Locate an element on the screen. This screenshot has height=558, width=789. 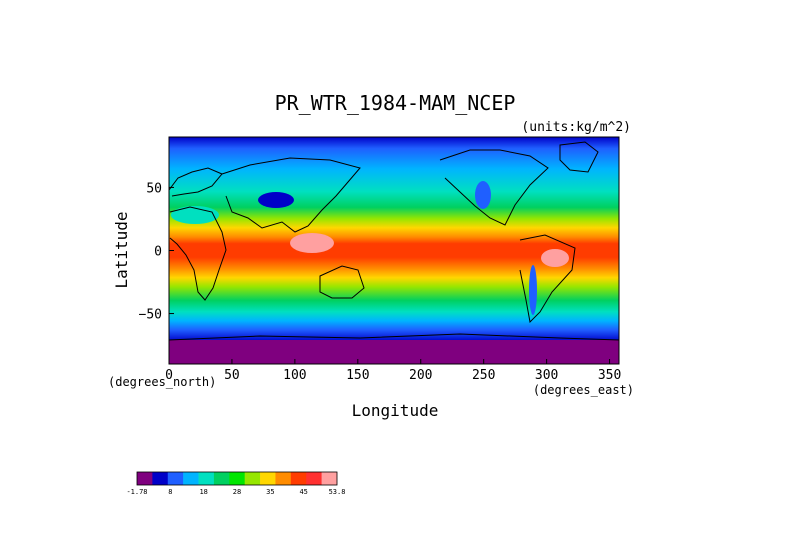
colorbar-labels: -1.78 8 18 28 35 45 53.8 is located at coordinates (235, 492).